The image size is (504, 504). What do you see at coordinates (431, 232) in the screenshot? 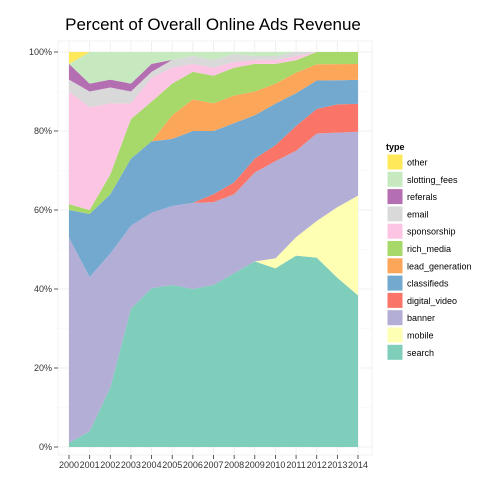
I see `legend-label: sponsorship` at bounding box center [431, 232].